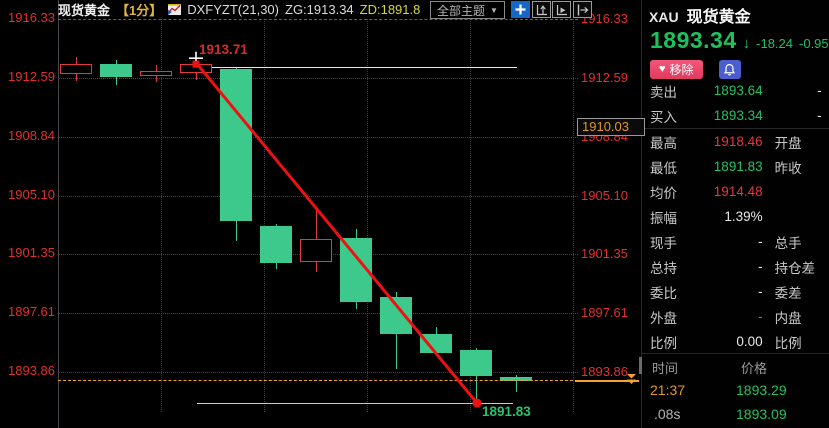 The height and width of the screenshot is (428, 829). What do you see at coordinates (516, 384) in the screenshot?
I see `candle-wick` at bounding box center [516, 384].